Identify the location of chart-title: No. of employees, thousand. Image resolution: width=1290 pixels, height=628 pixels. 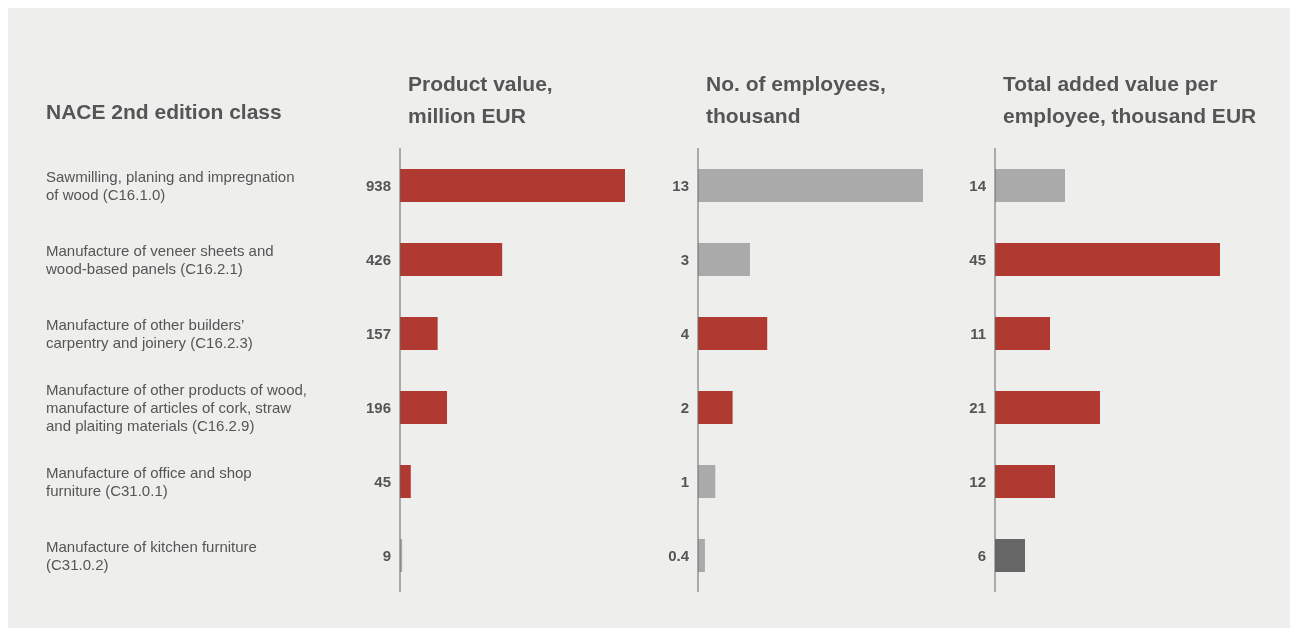
(796, 100).